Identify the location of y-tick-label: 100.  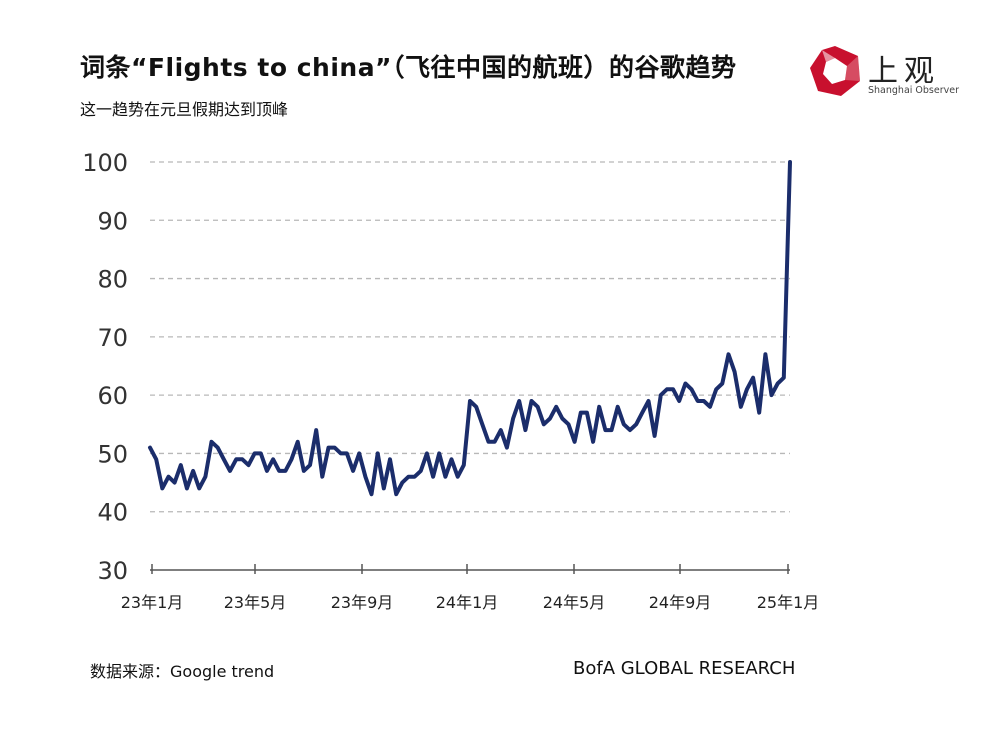
(105, 163).